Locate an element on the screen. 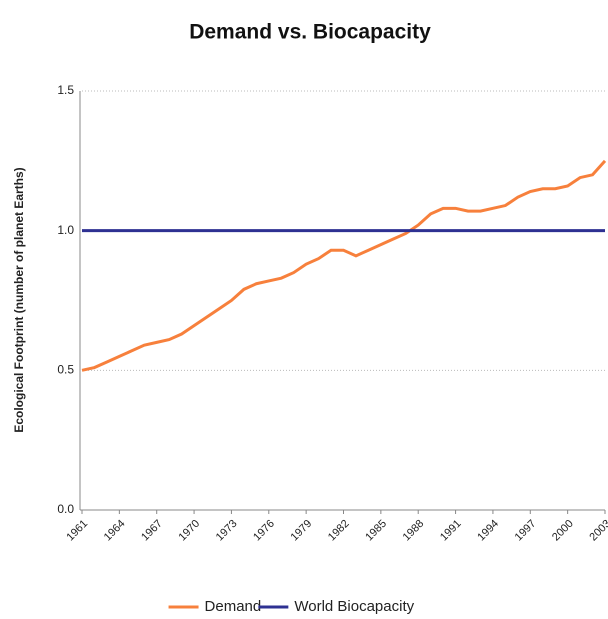 The image size is (608, 619). x-tick-label: 1961 is located at coordinates (77, 531).